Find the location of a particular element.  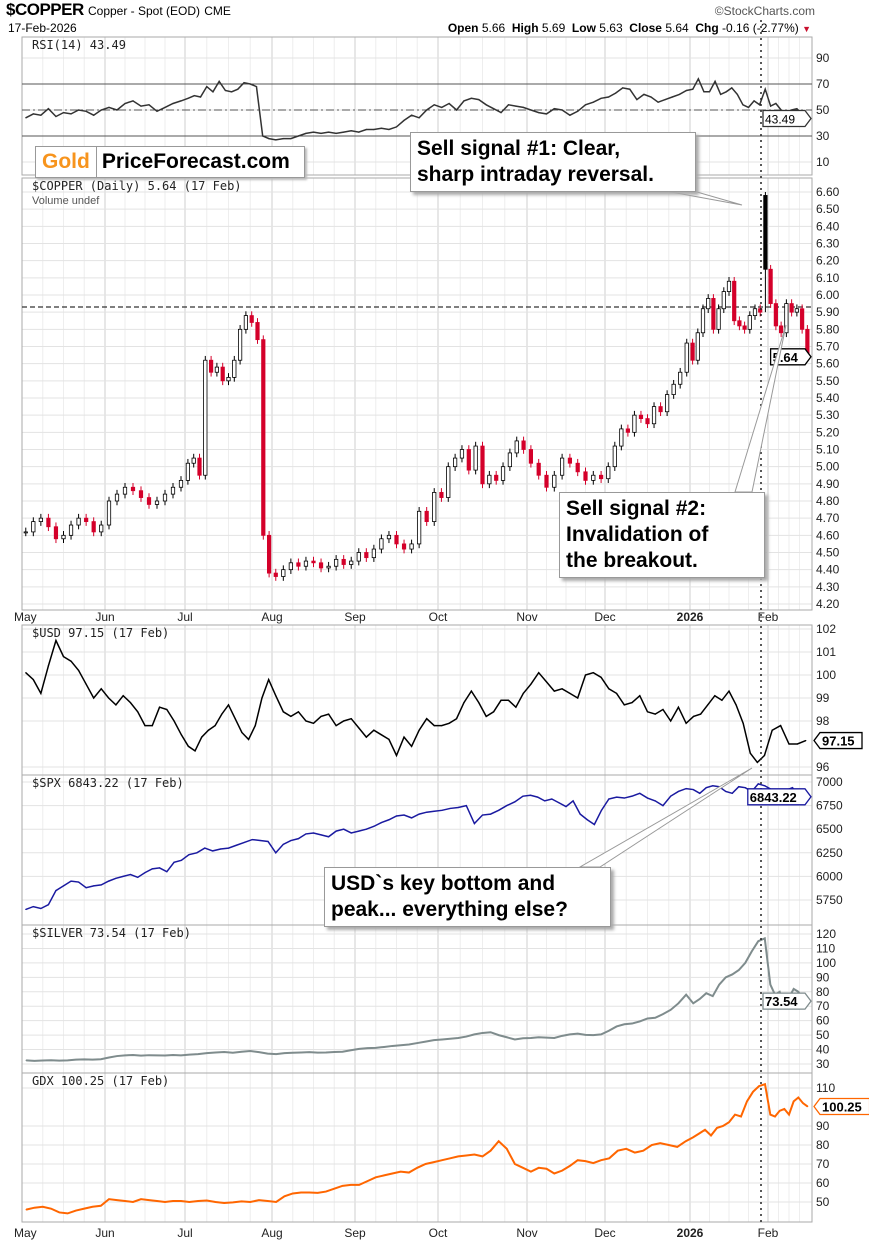

gdx-panel: 110 90 80 70 60 50 GDX 100.25 (17 Feb) is located at coordinates (428, 1147).